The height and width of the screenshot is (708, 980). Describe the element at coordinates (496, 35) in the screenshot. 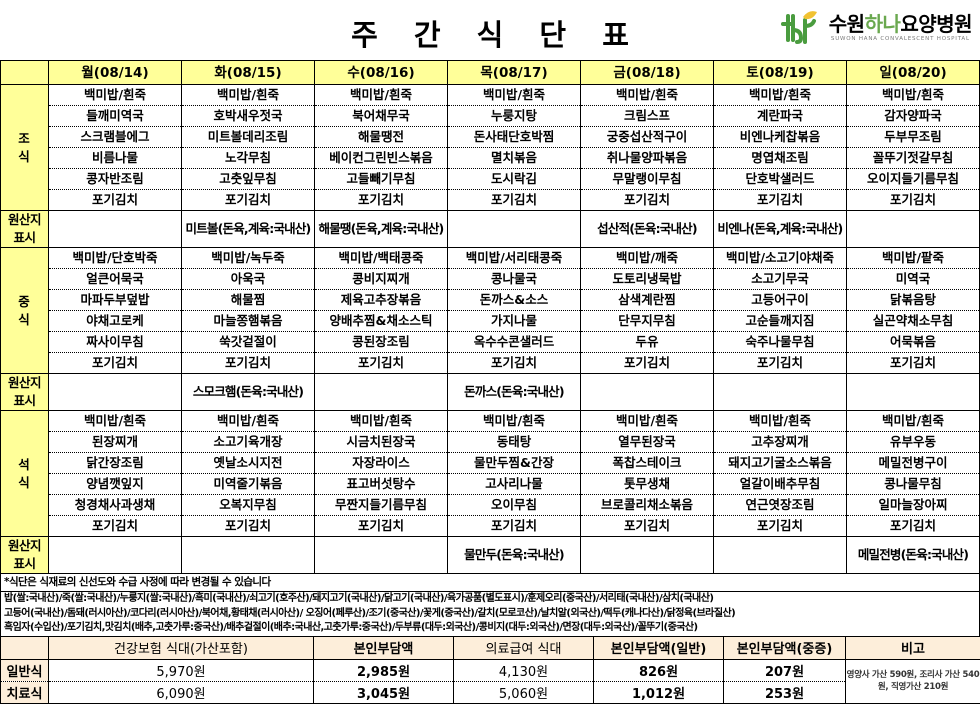

I see `page-title: 주 간 식 단 표` at that location.